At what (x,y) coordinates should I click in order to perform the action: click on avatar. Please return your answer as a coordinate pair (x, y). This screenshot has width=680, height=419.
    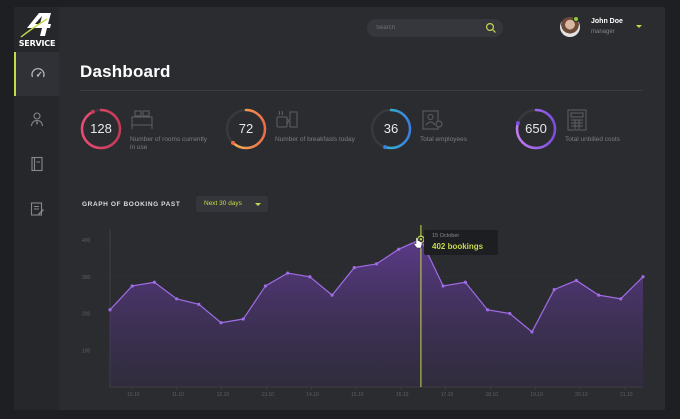
    Looking at the image, I should click on (570, 27).